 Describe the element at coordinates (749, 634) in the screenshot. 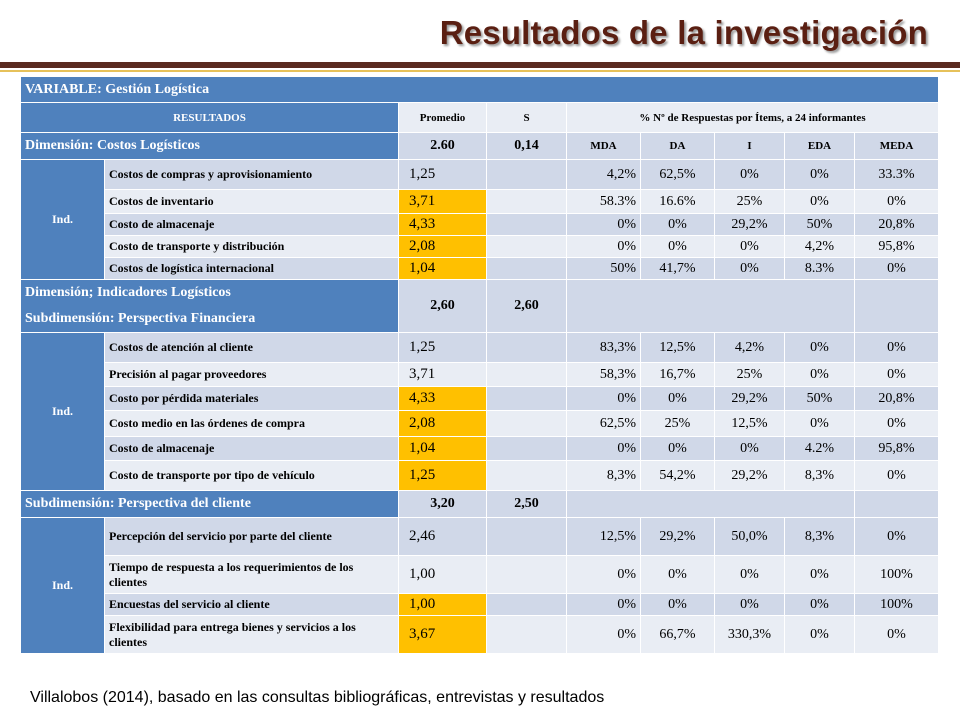

I see `indicator-pct-i: 330,3%` at that location.